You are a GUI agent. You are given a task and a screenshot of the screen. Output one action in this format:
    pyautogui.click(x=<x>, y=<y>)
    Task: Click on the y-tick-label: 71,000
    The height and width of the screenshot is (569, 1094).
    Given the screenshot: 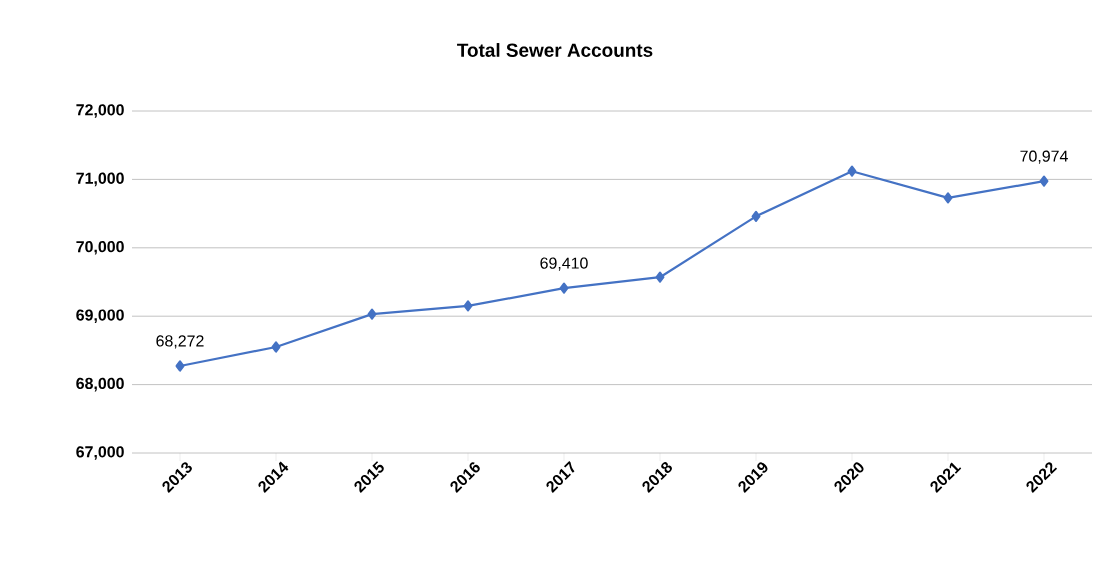 What is the action you would take?
    pyautogui.click(x=100, y=179)
    